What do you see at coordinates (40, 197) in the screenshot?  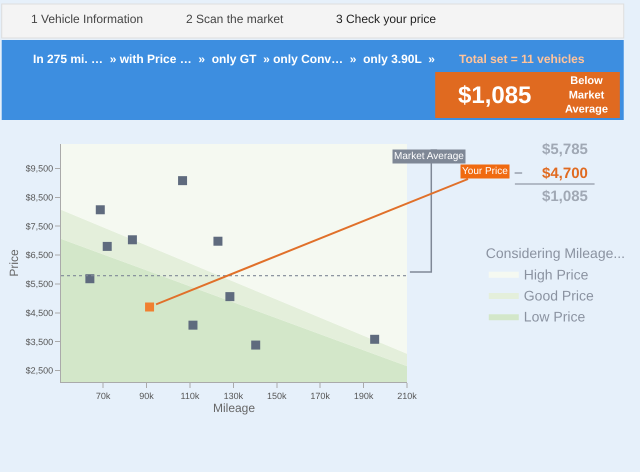 I see `y-tick-label: $8,500` at bounding box center [40, 197].